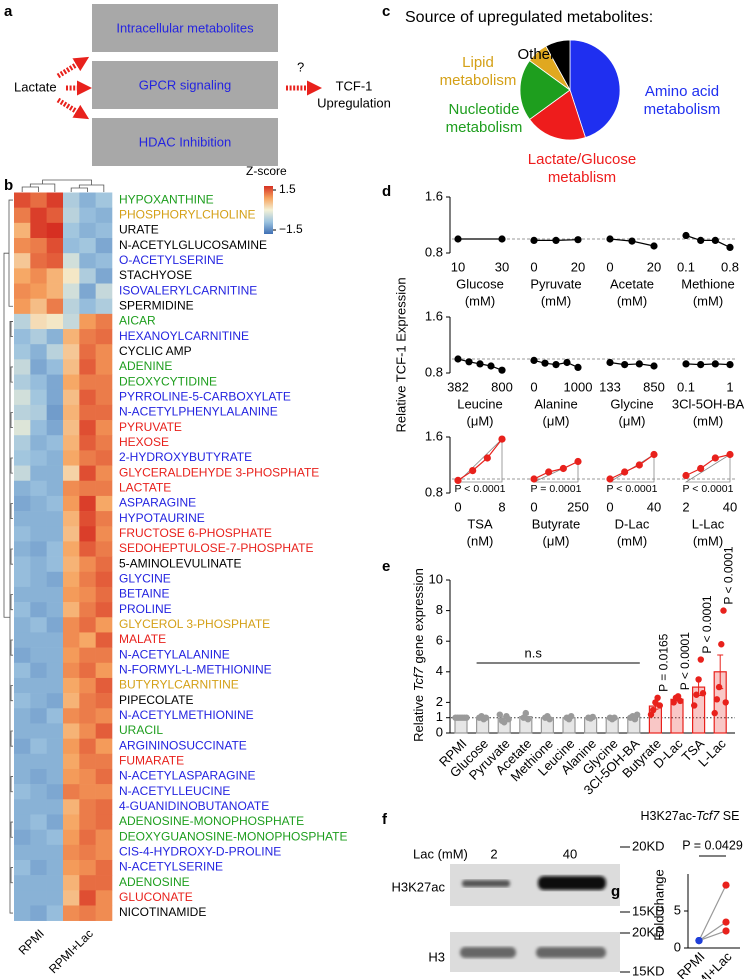  I want to click on x-tick-label: 0.1, so click(686, 386).